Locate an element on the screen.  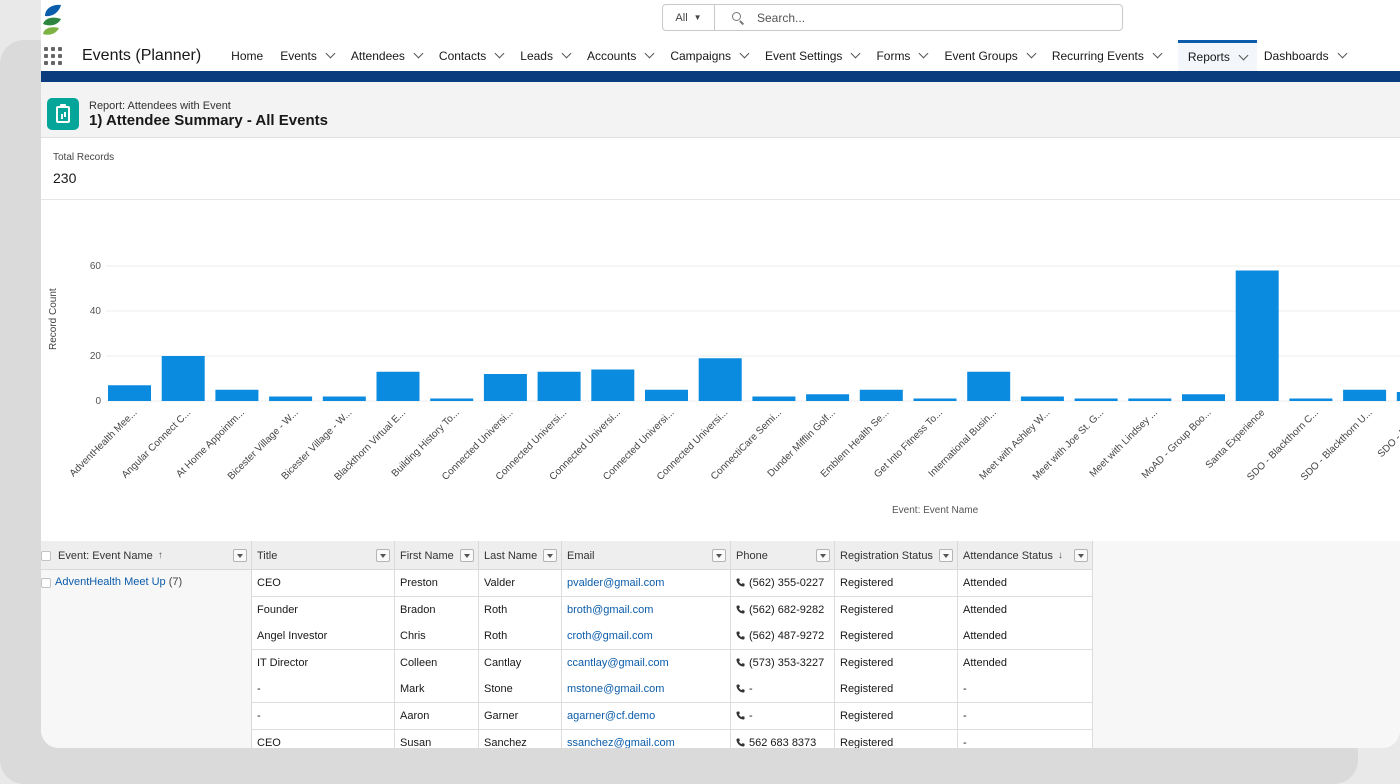
nav-item-event-groups: Event Groups is located at coordinates (994, 55).